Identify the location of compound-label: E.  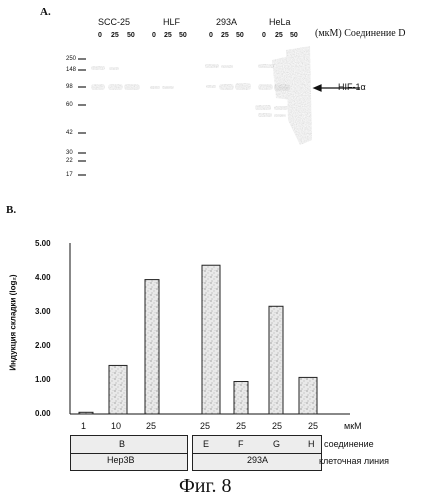
(206, 444).